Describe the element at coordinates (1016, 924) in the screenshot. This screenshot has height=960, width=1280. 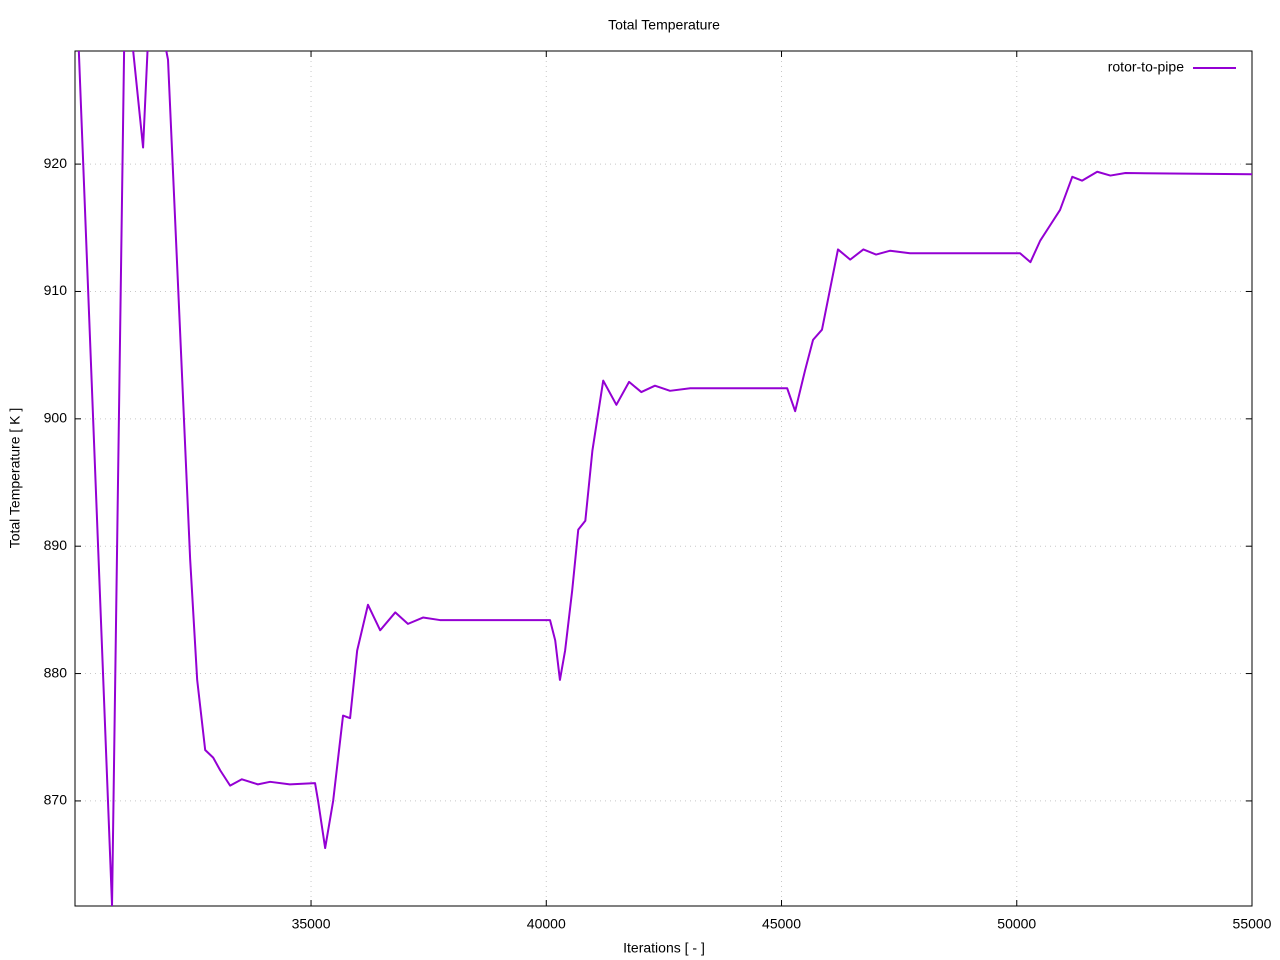
I see `x-tick-label: 50000` at that location.